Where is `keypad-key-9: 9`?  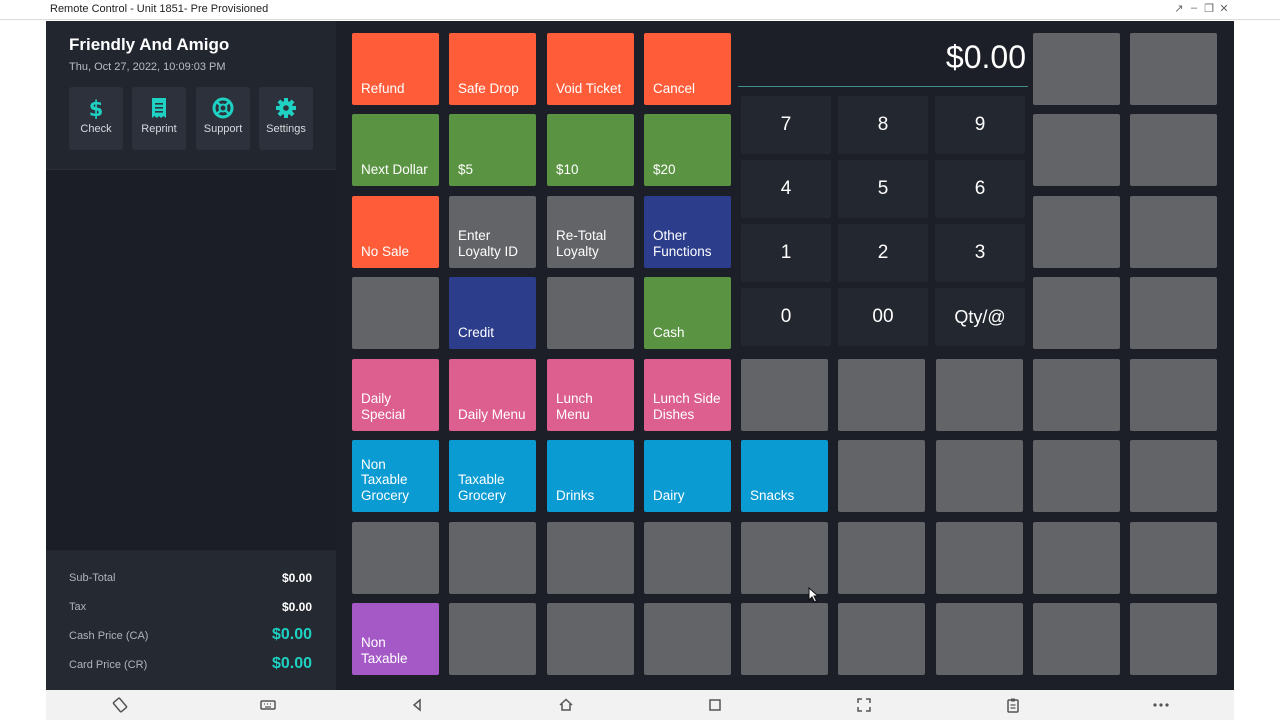 keypad-key-9: 9 is located at coordinates (980, 125).